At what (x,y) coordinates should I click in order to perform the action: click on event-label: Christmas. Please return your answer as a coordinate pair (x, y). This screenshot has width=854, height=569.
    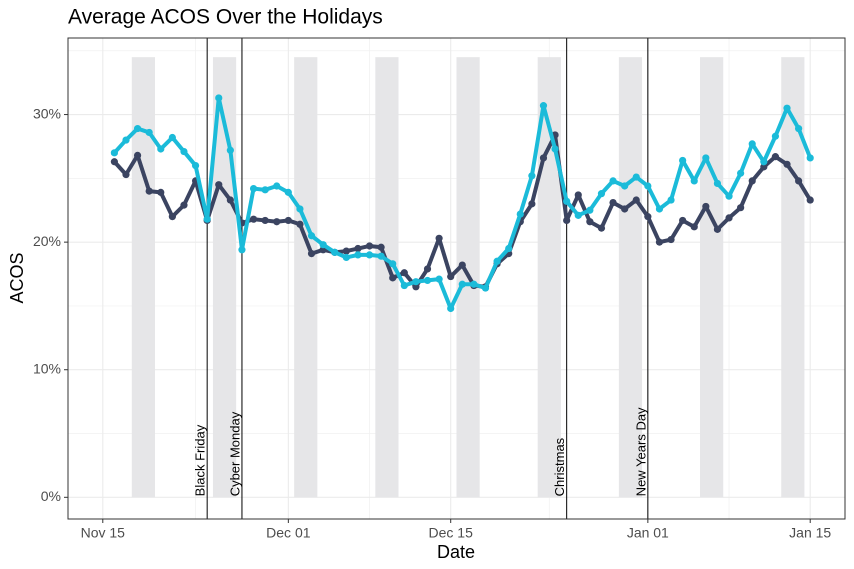
    Looking at the image, I should click on (559, 466).